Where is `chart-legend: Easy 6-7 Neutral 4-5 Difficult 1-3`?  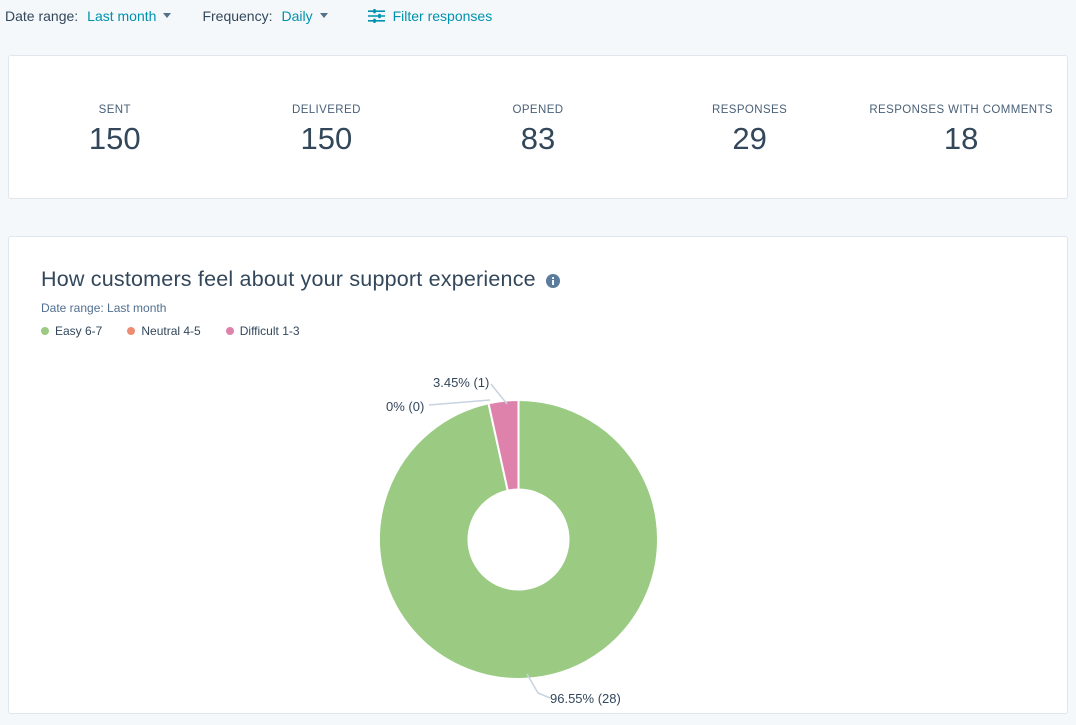
chart-legend: Easy 6-7 Neutral 4-5 Difficult 1-3 is located at coordinates (538, 331).